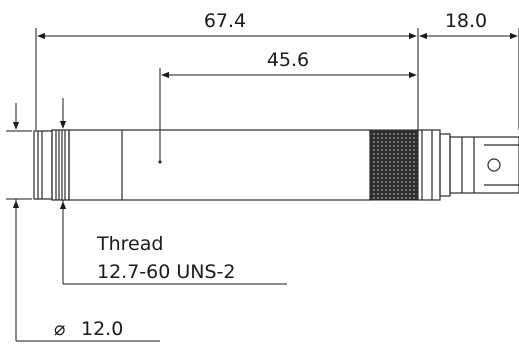 The width and height of the screenshot is (519, 349). Describe the element at coordinates (129, 244) in the screenshot. I see `thread-label: Thread` at that location.